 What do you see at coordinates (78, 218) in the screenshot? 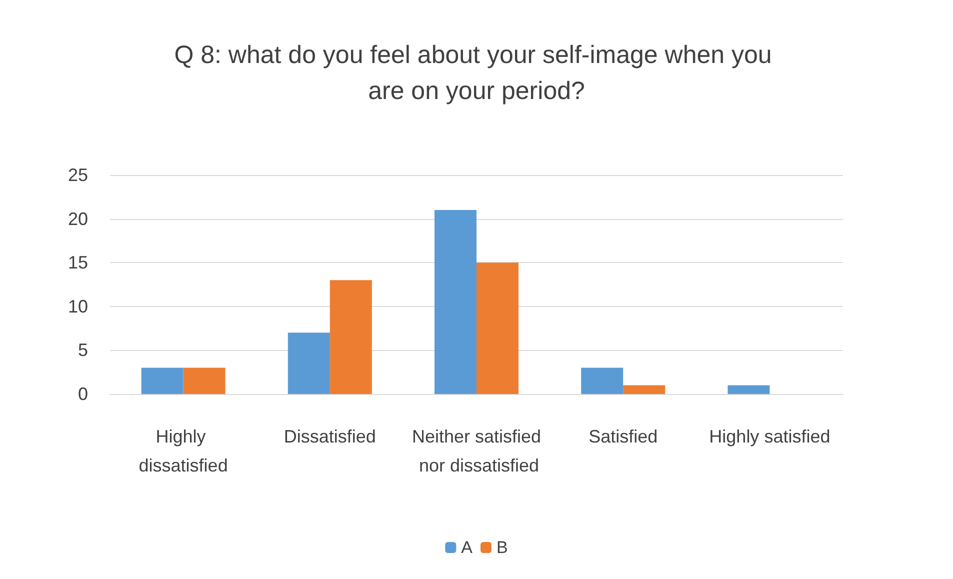
I see `y-tick-label: 20` at bounding box center [78, 218].